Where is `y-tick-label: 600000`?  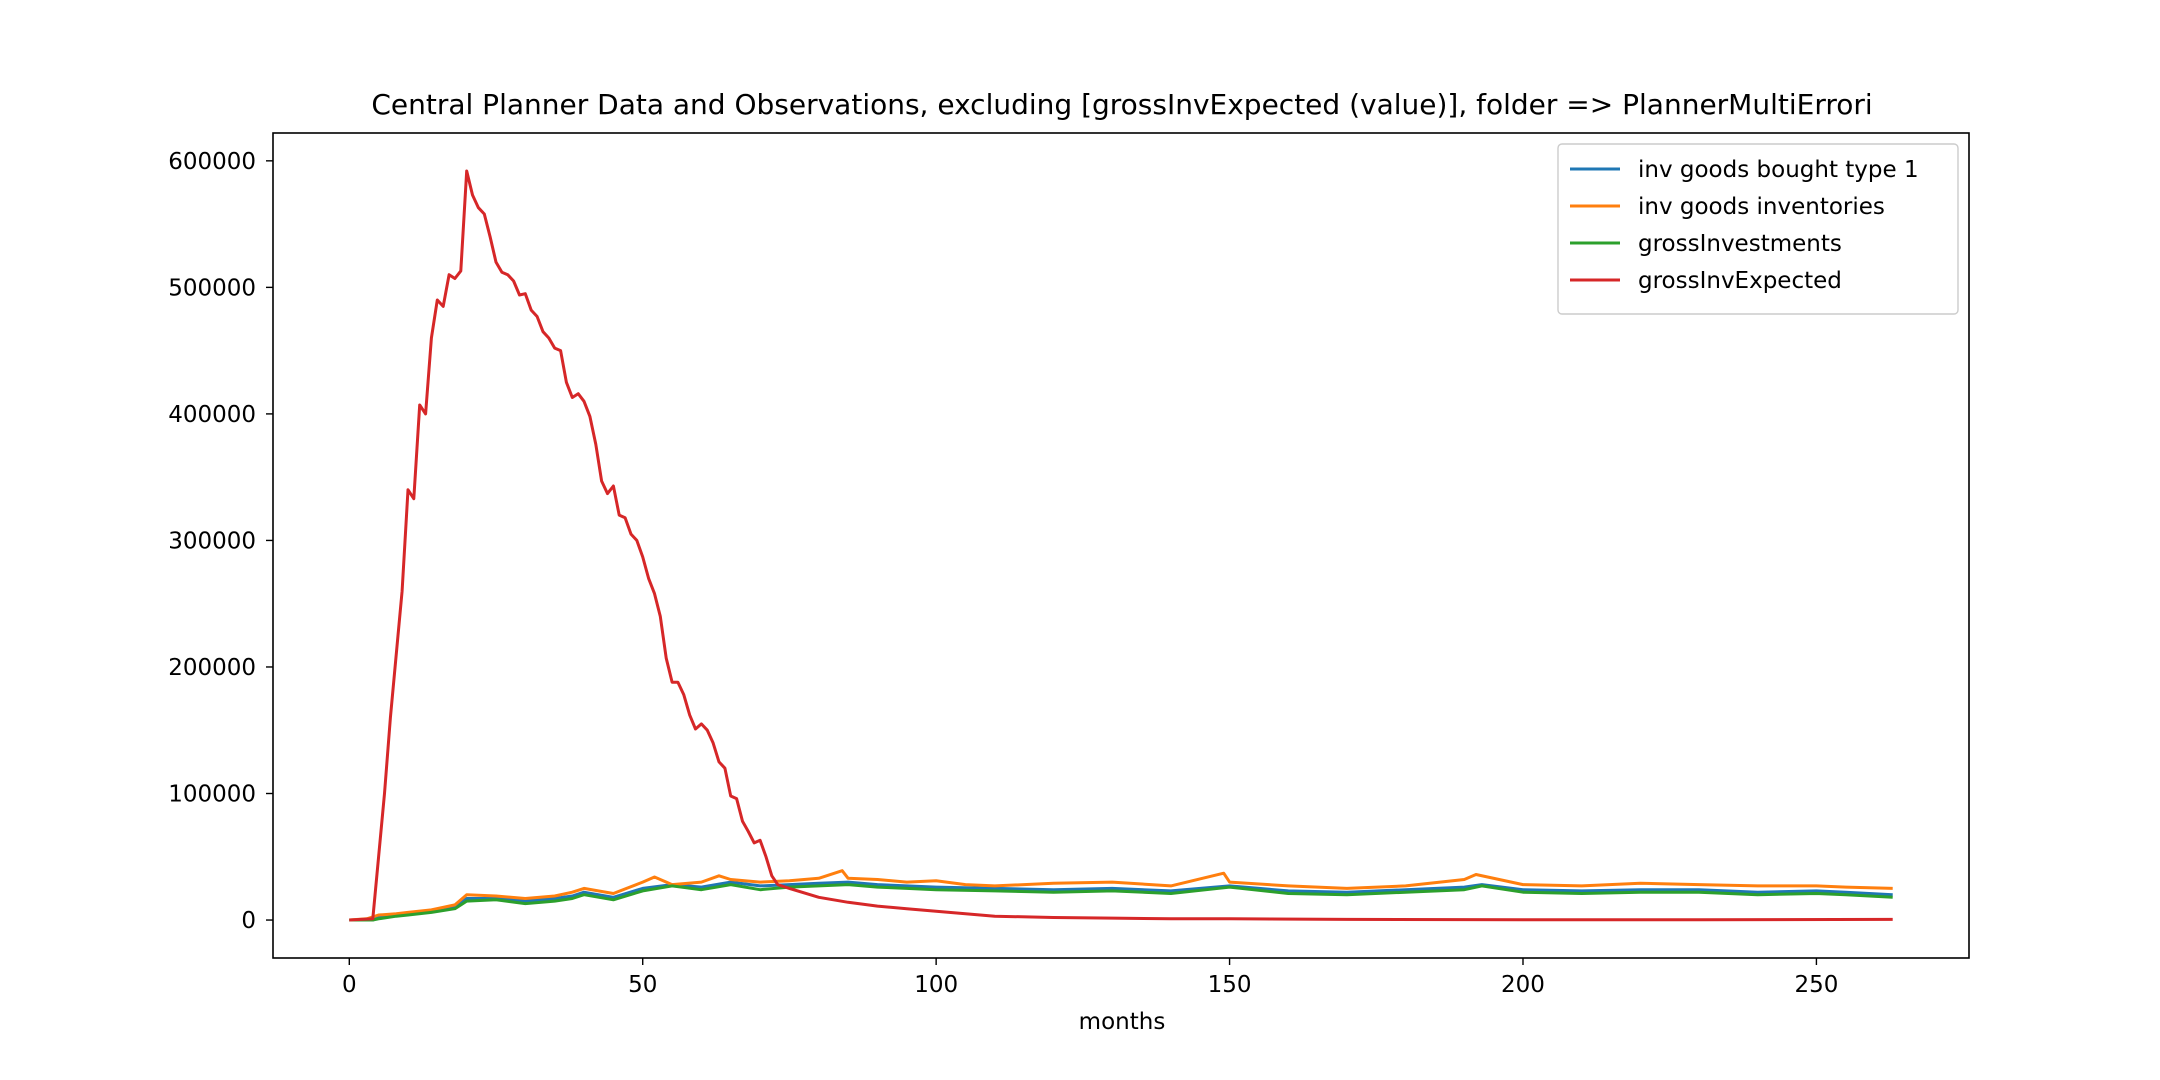 y-tick-label: 600000 is located at coordinates (212, 162).